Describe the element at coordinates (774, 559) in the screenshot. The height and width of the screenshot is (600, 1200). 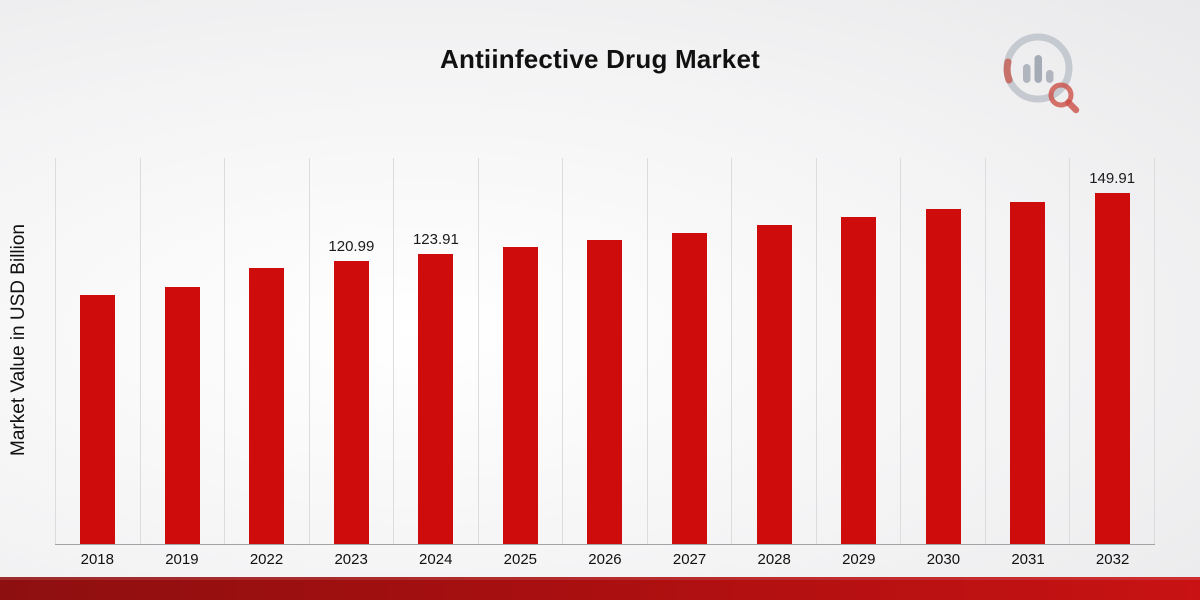
I see `x-tick-label: 2028` at that location.